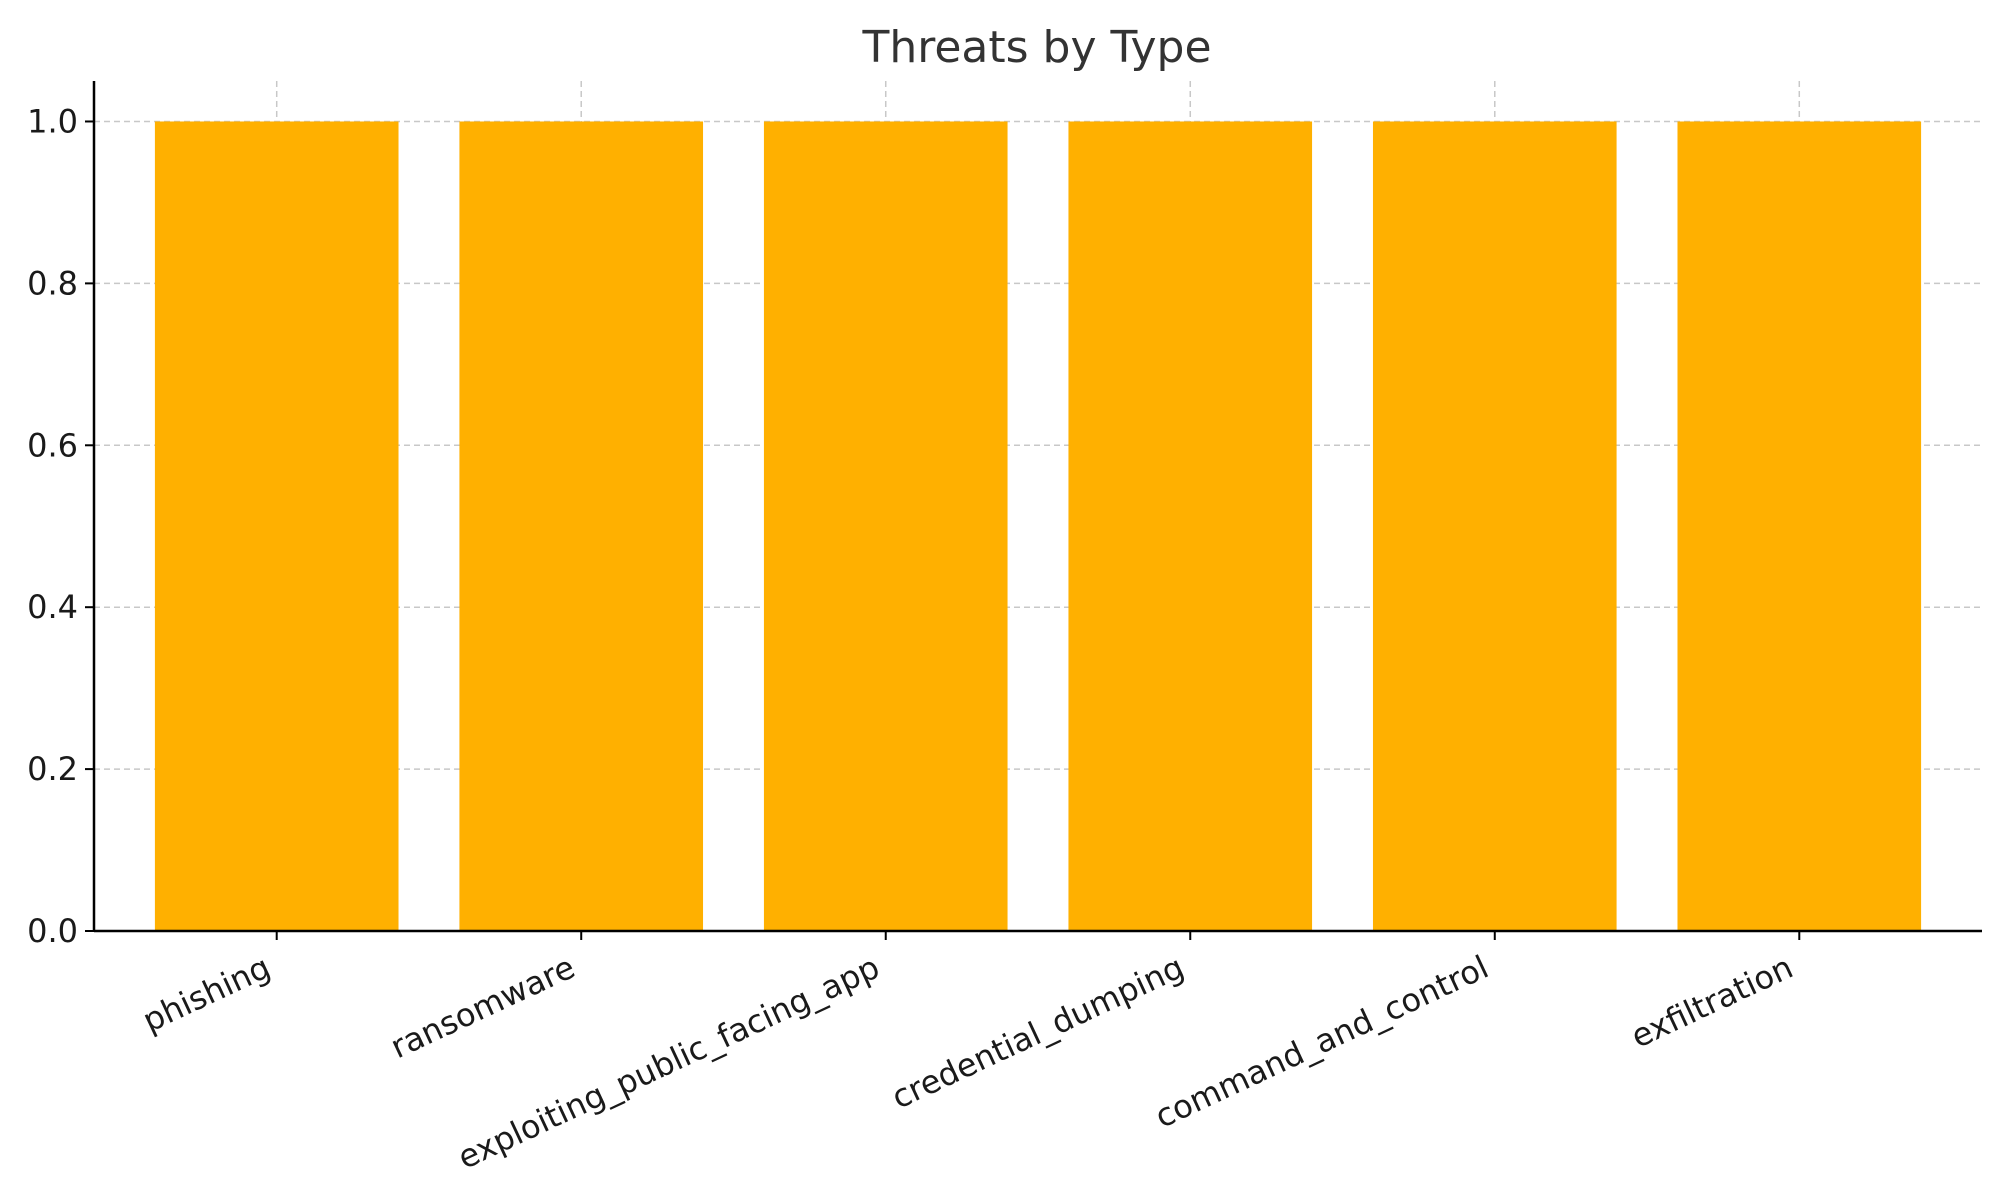  What do you see at coordinates (276, 526) in the screenshot?
I see `bar-phishing` at bounding box center [276, 526].